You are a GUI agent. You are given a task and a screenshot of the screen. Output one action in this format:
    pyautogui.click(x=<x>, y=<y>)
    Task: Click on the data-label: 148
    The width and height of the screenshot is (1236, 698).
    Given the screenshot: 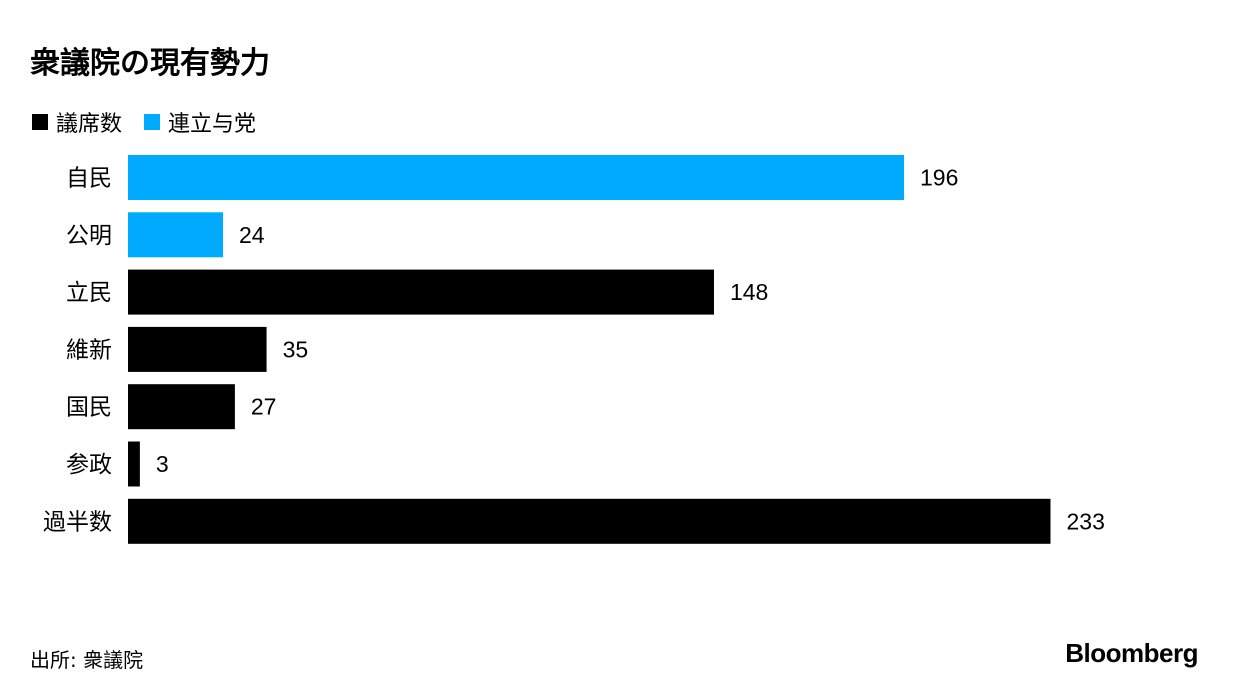 What is the action you would take?
    pyautogui.click(x=749, y=292)
    